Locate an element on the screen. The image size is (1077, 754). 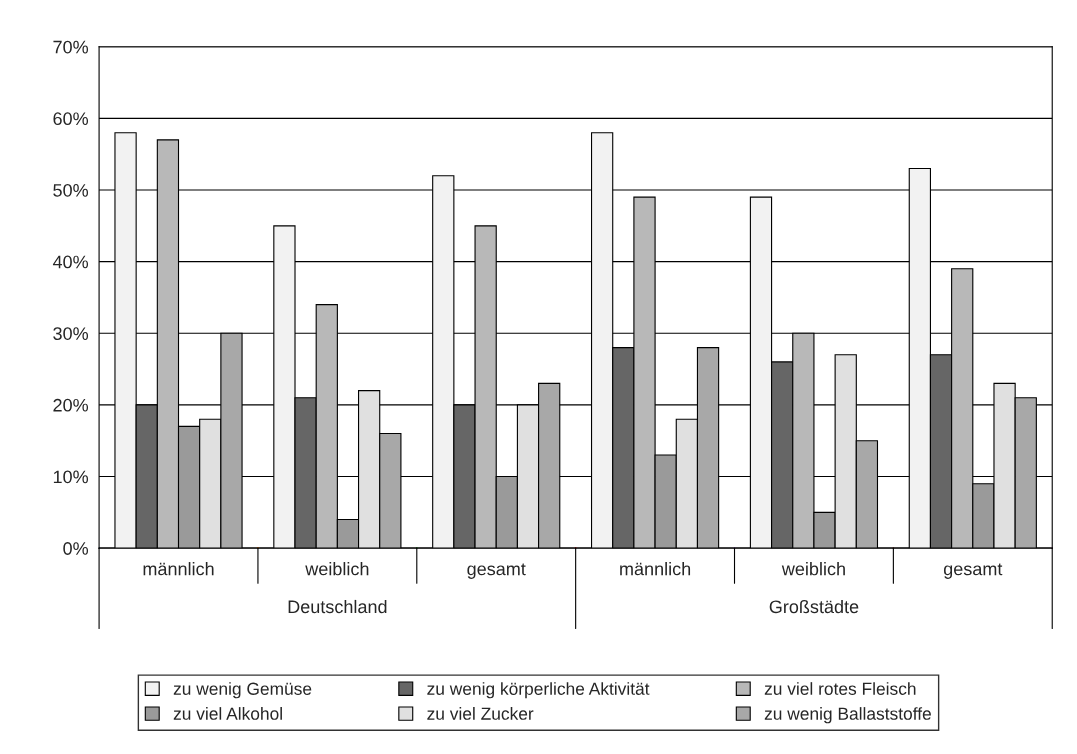
legend-label: zu wenig körperliche Aktivität is located at coordinates (538, 690).